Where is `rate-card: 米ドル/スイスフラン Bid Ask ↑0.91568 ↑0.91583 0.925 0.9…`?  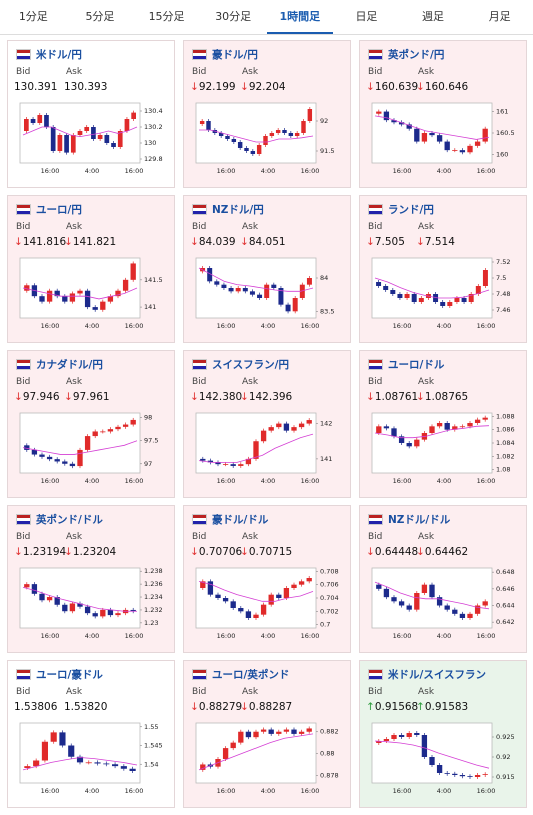
rate-card: 米ドル/スイスフラン Bid Ask ↑0.91568 ↑0.91583 0.925 0.9… is located at coordinates (443, 734).